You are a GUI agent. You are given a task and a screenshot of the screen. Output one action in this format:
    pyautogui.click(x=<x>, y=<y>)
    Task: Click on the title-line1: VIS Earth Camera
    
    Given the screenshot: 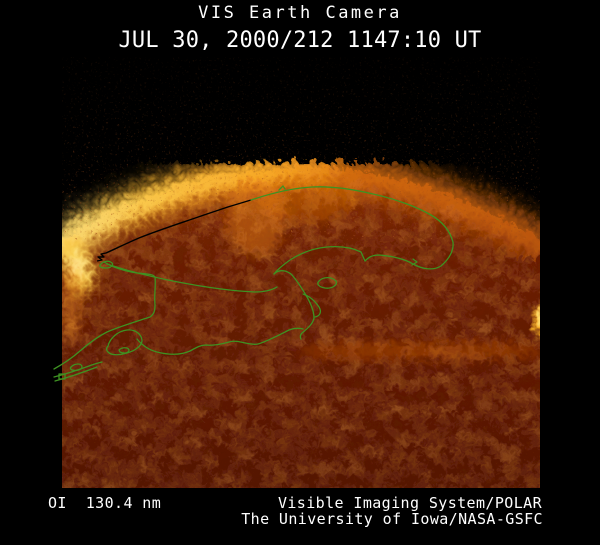 What is the action you would take?
    pyautogui.click(x=300, y=13)
    